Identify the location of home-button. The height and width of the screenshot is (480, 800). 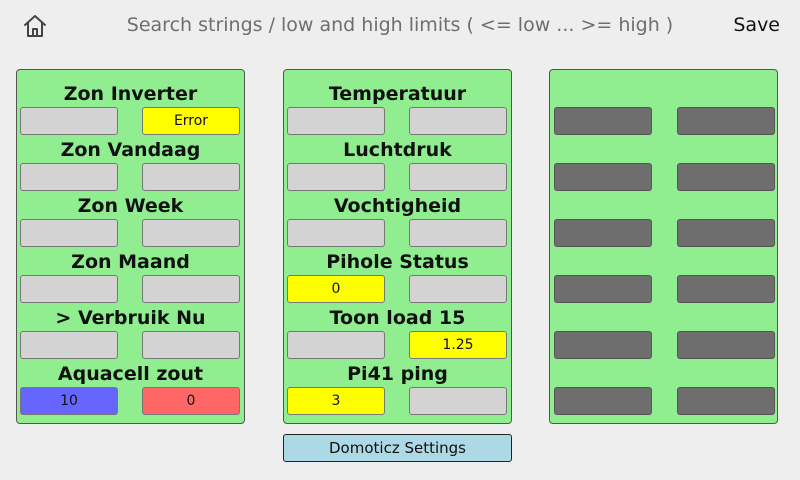
(35, 26).